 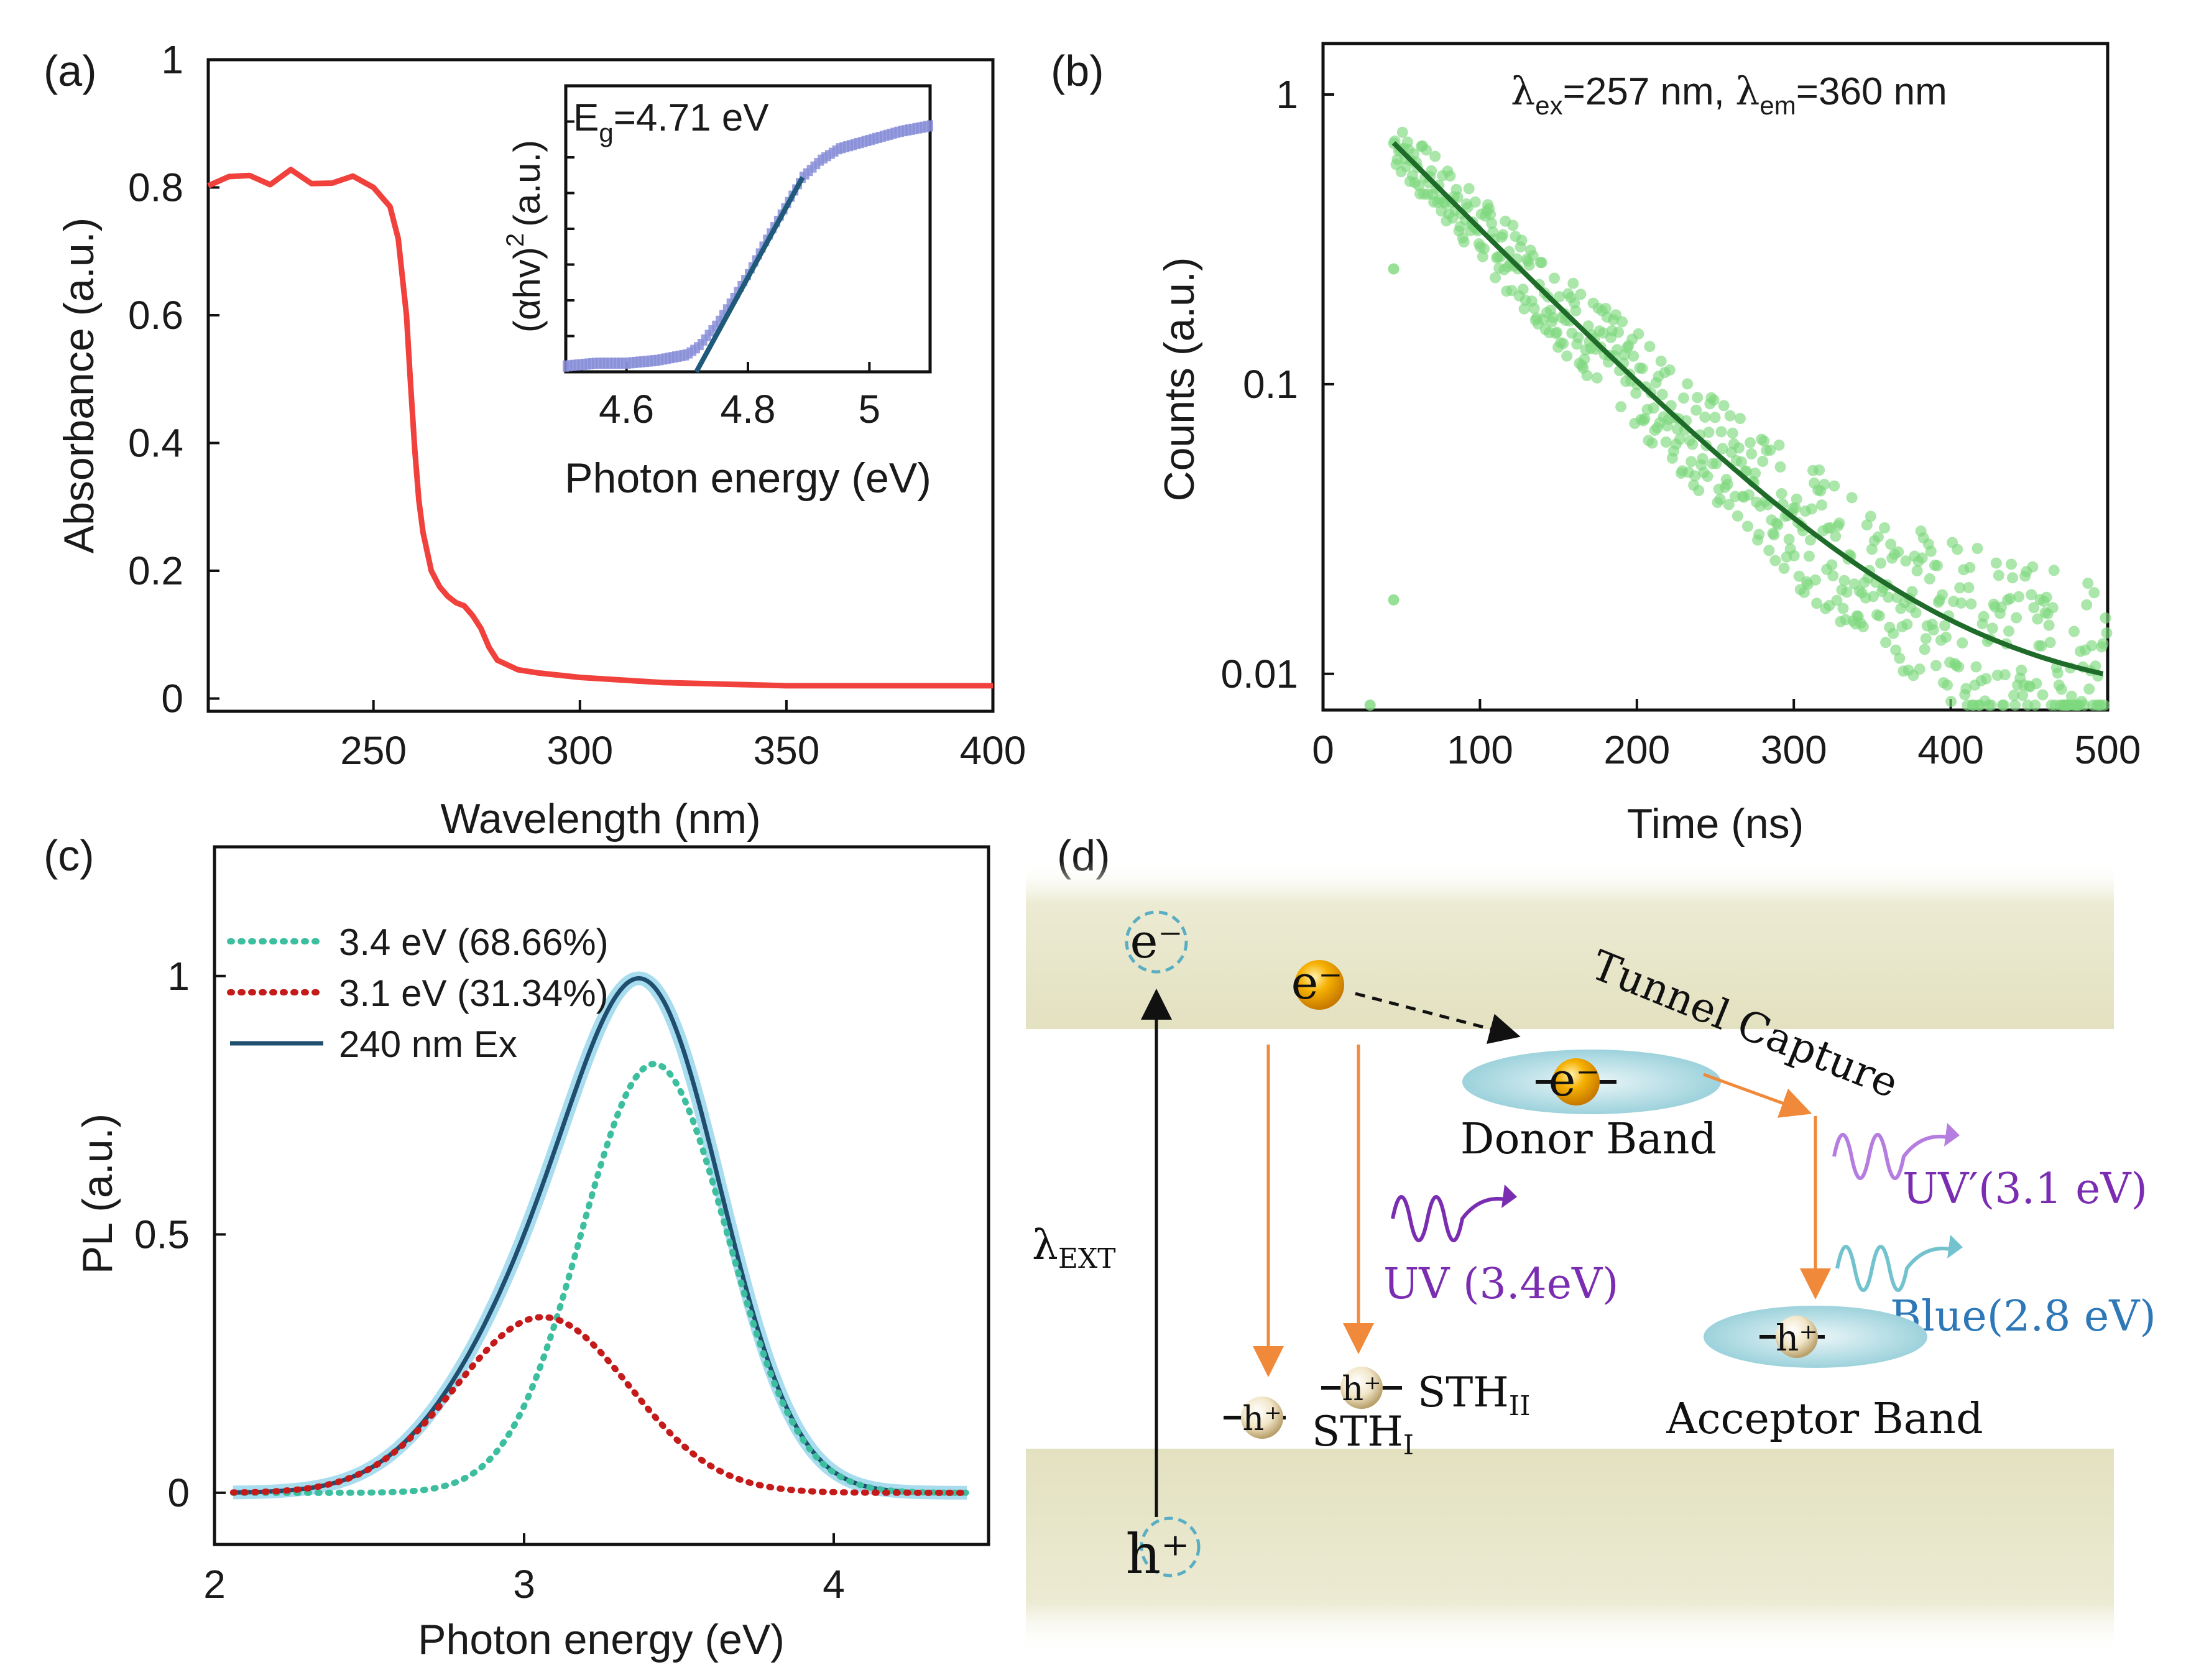 What do you see at coordinates (1317, 983) in the screenshot?
I see `conduction-electron-label: e⁻` at bounding box center [1317, 983].